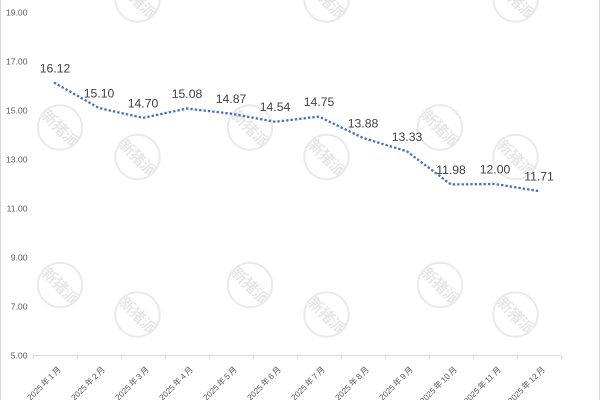 The height and width of the screenshot is (400, 600). What do you see at coordinates (495, 169) in the screenshot?
I see `svg-text: 12.00` at bounding box center [495, 169].